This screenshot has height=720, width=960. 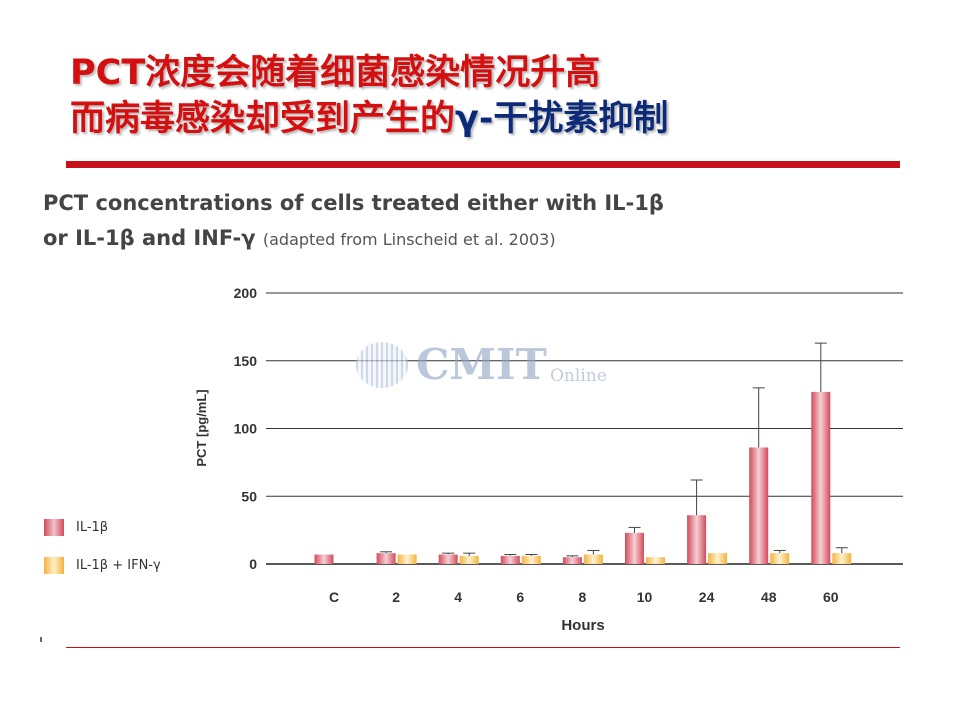 What do you see at coordinates (583, 597) in the screenshot?
I see `x-tick-label-8: 8` at bounding box center [583, 597].